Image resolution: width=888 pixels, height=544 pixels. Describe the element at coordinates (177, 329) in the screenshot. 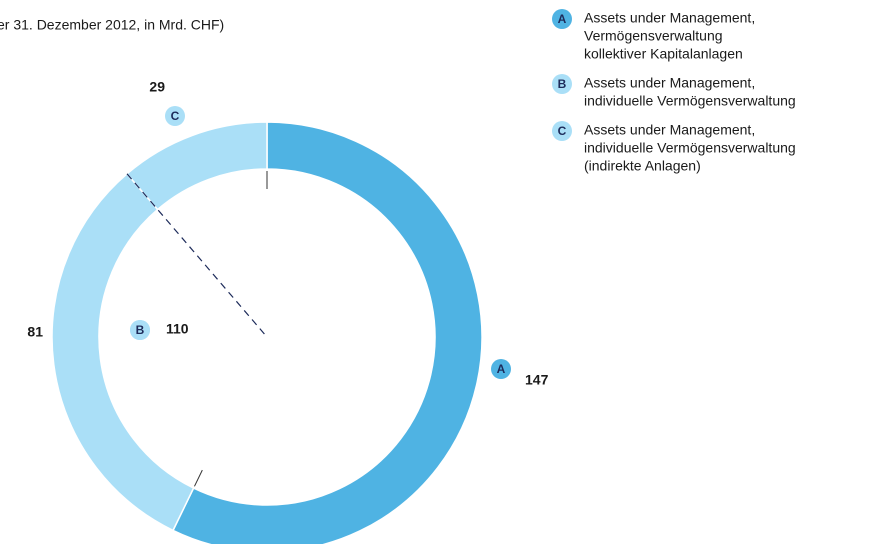

I see `inner-value-label: 110` at that location.